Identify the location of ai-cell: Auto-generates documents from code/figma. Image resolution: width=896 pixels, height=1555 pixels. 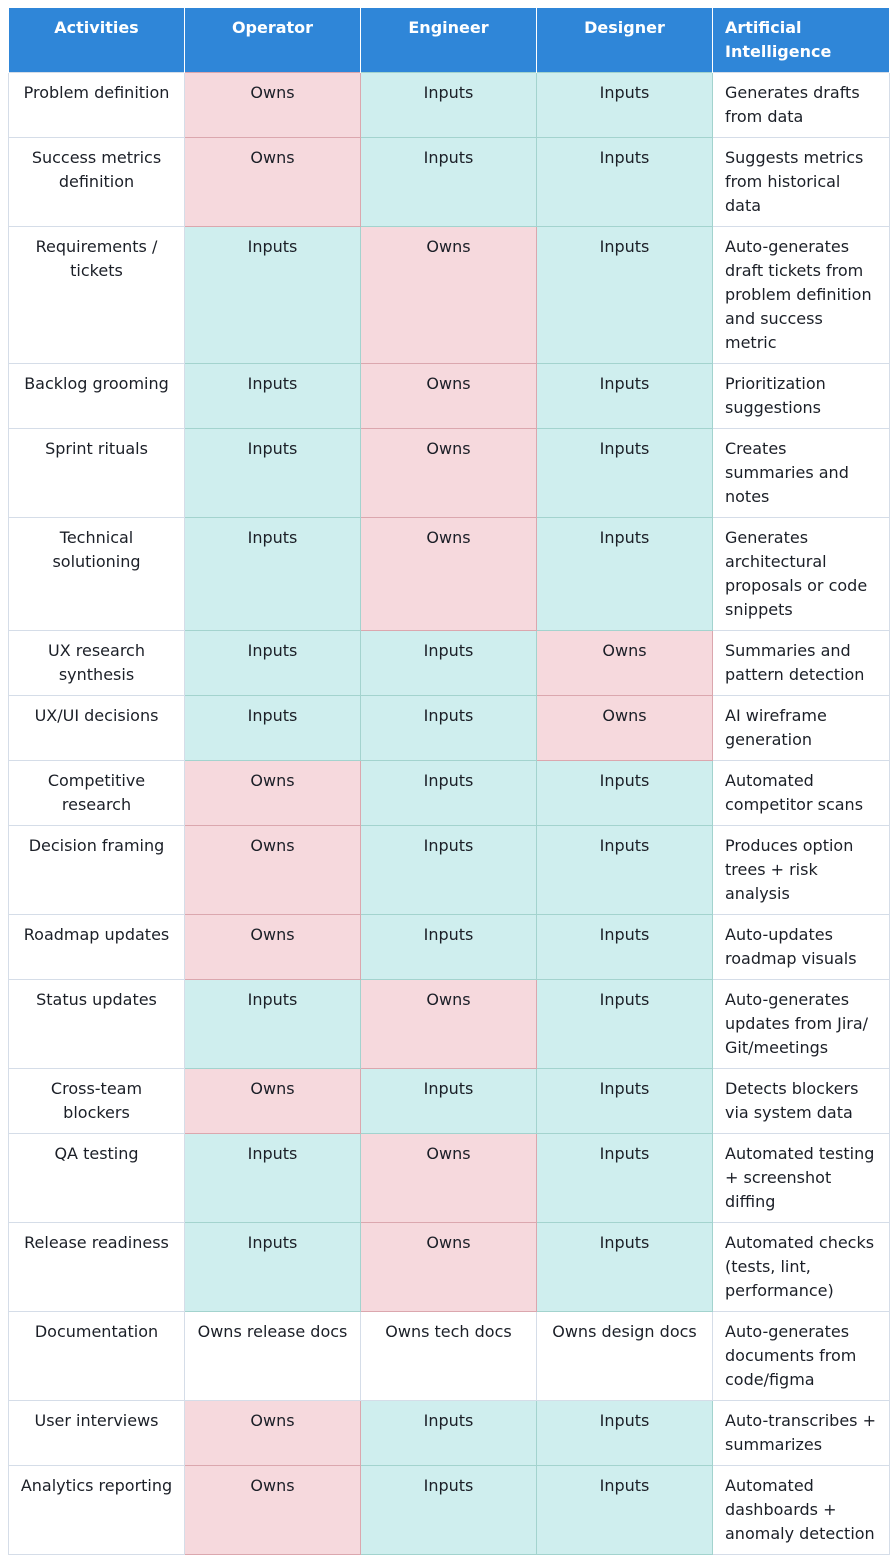
(801, 1356).